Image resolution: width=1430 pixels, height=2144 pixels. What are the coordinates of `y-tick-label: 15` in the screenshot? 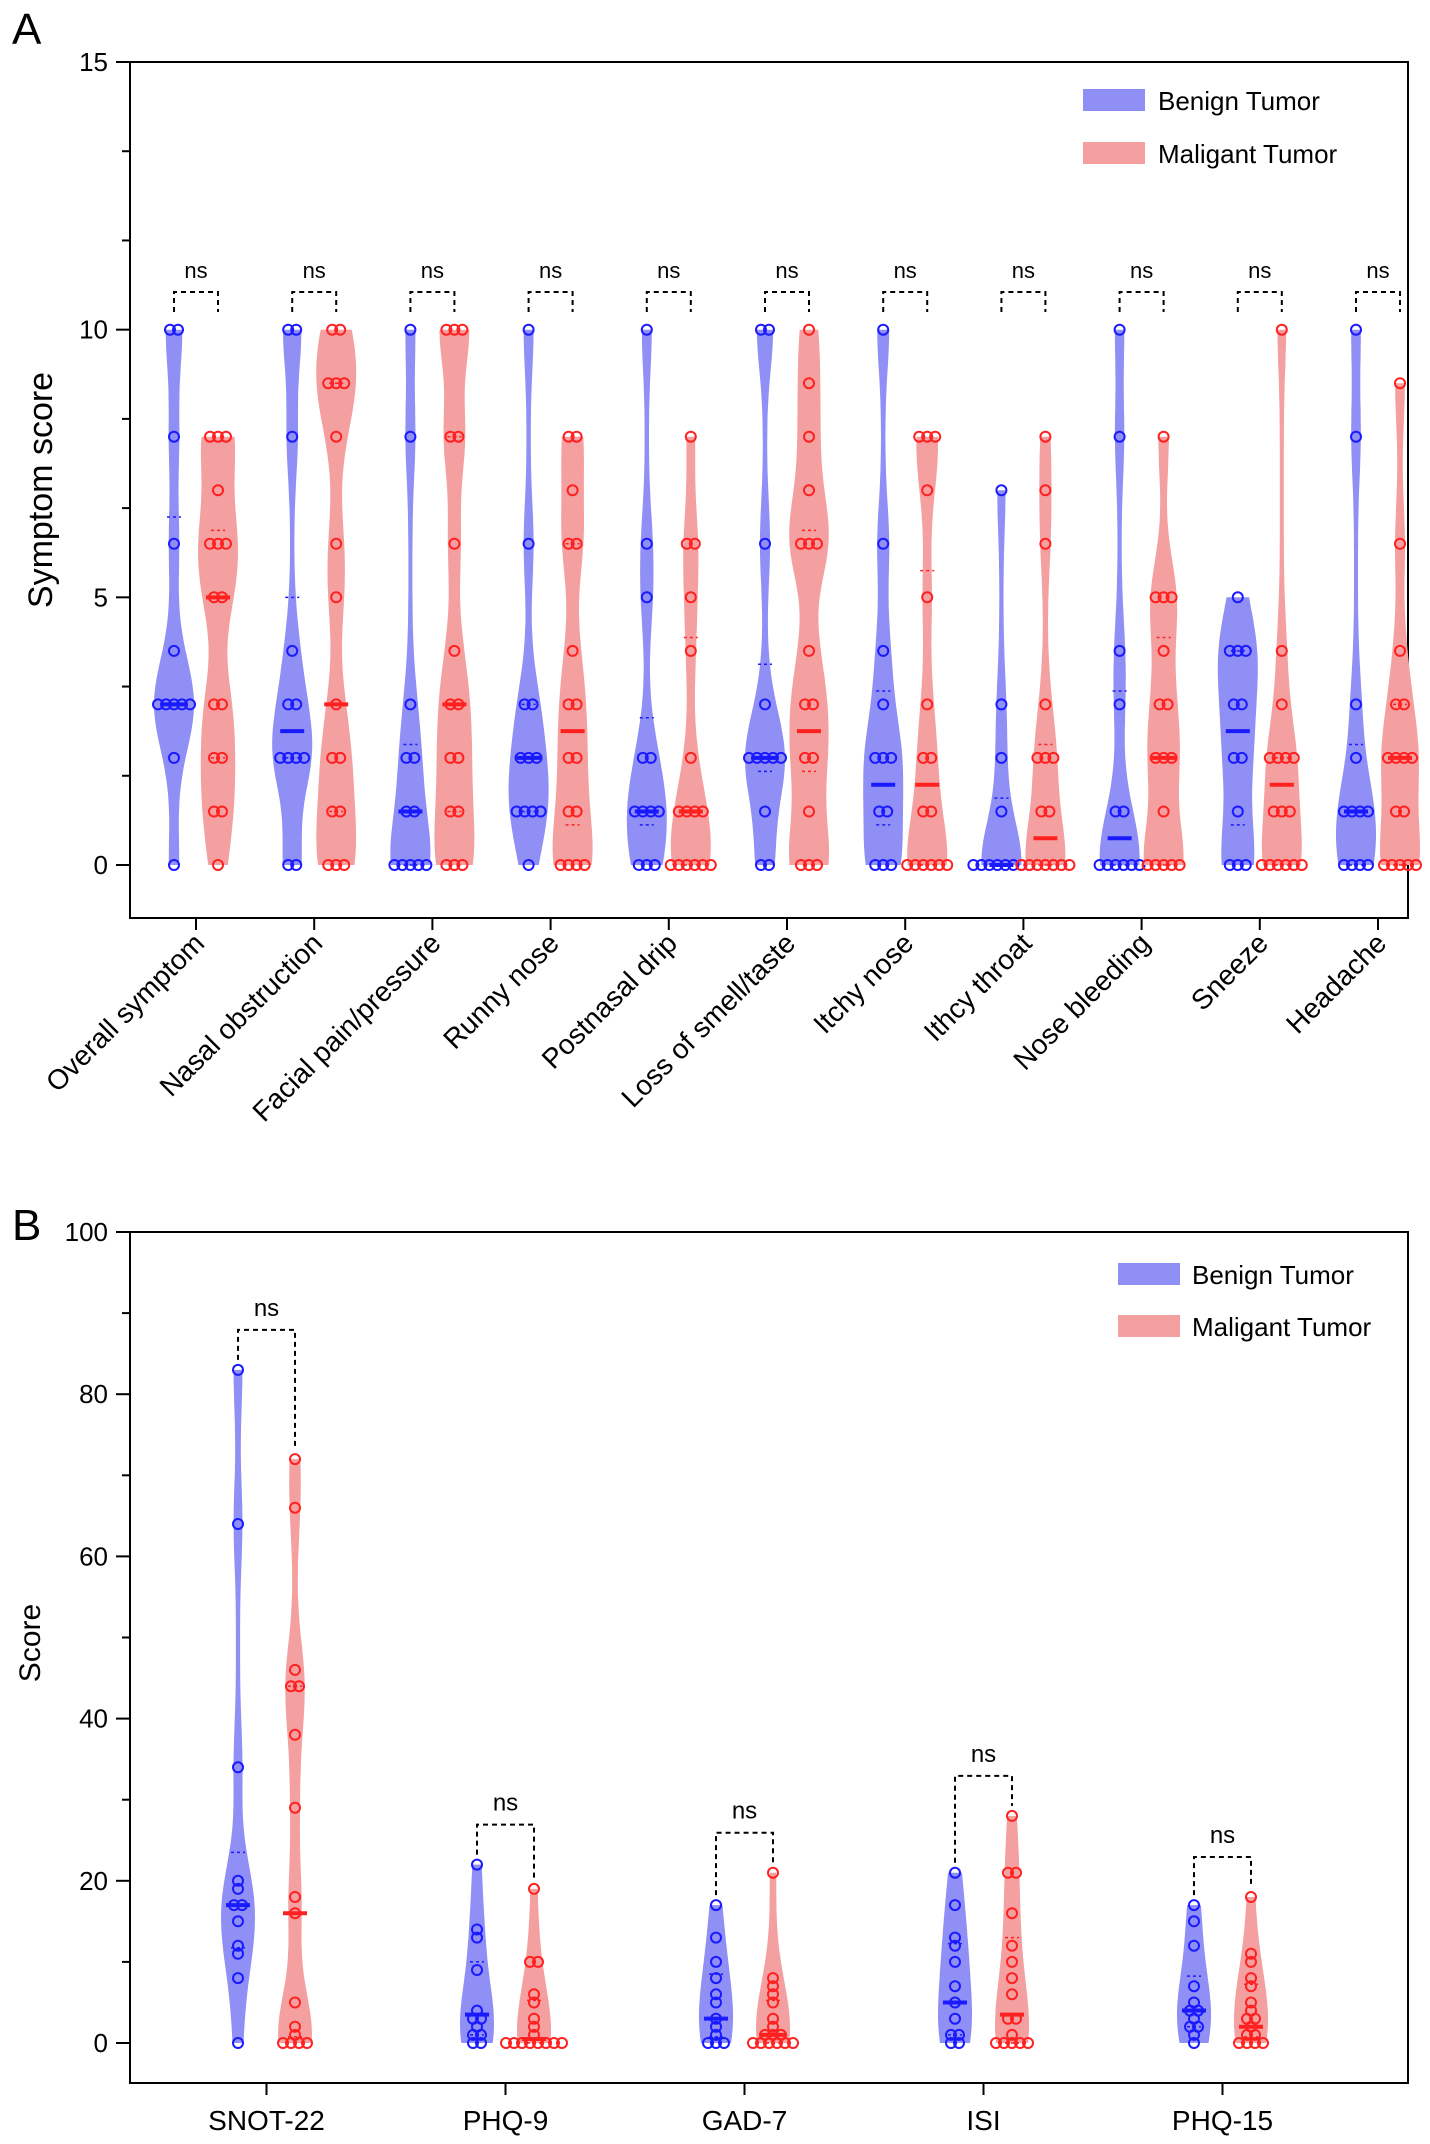 It's located at (93, 62).